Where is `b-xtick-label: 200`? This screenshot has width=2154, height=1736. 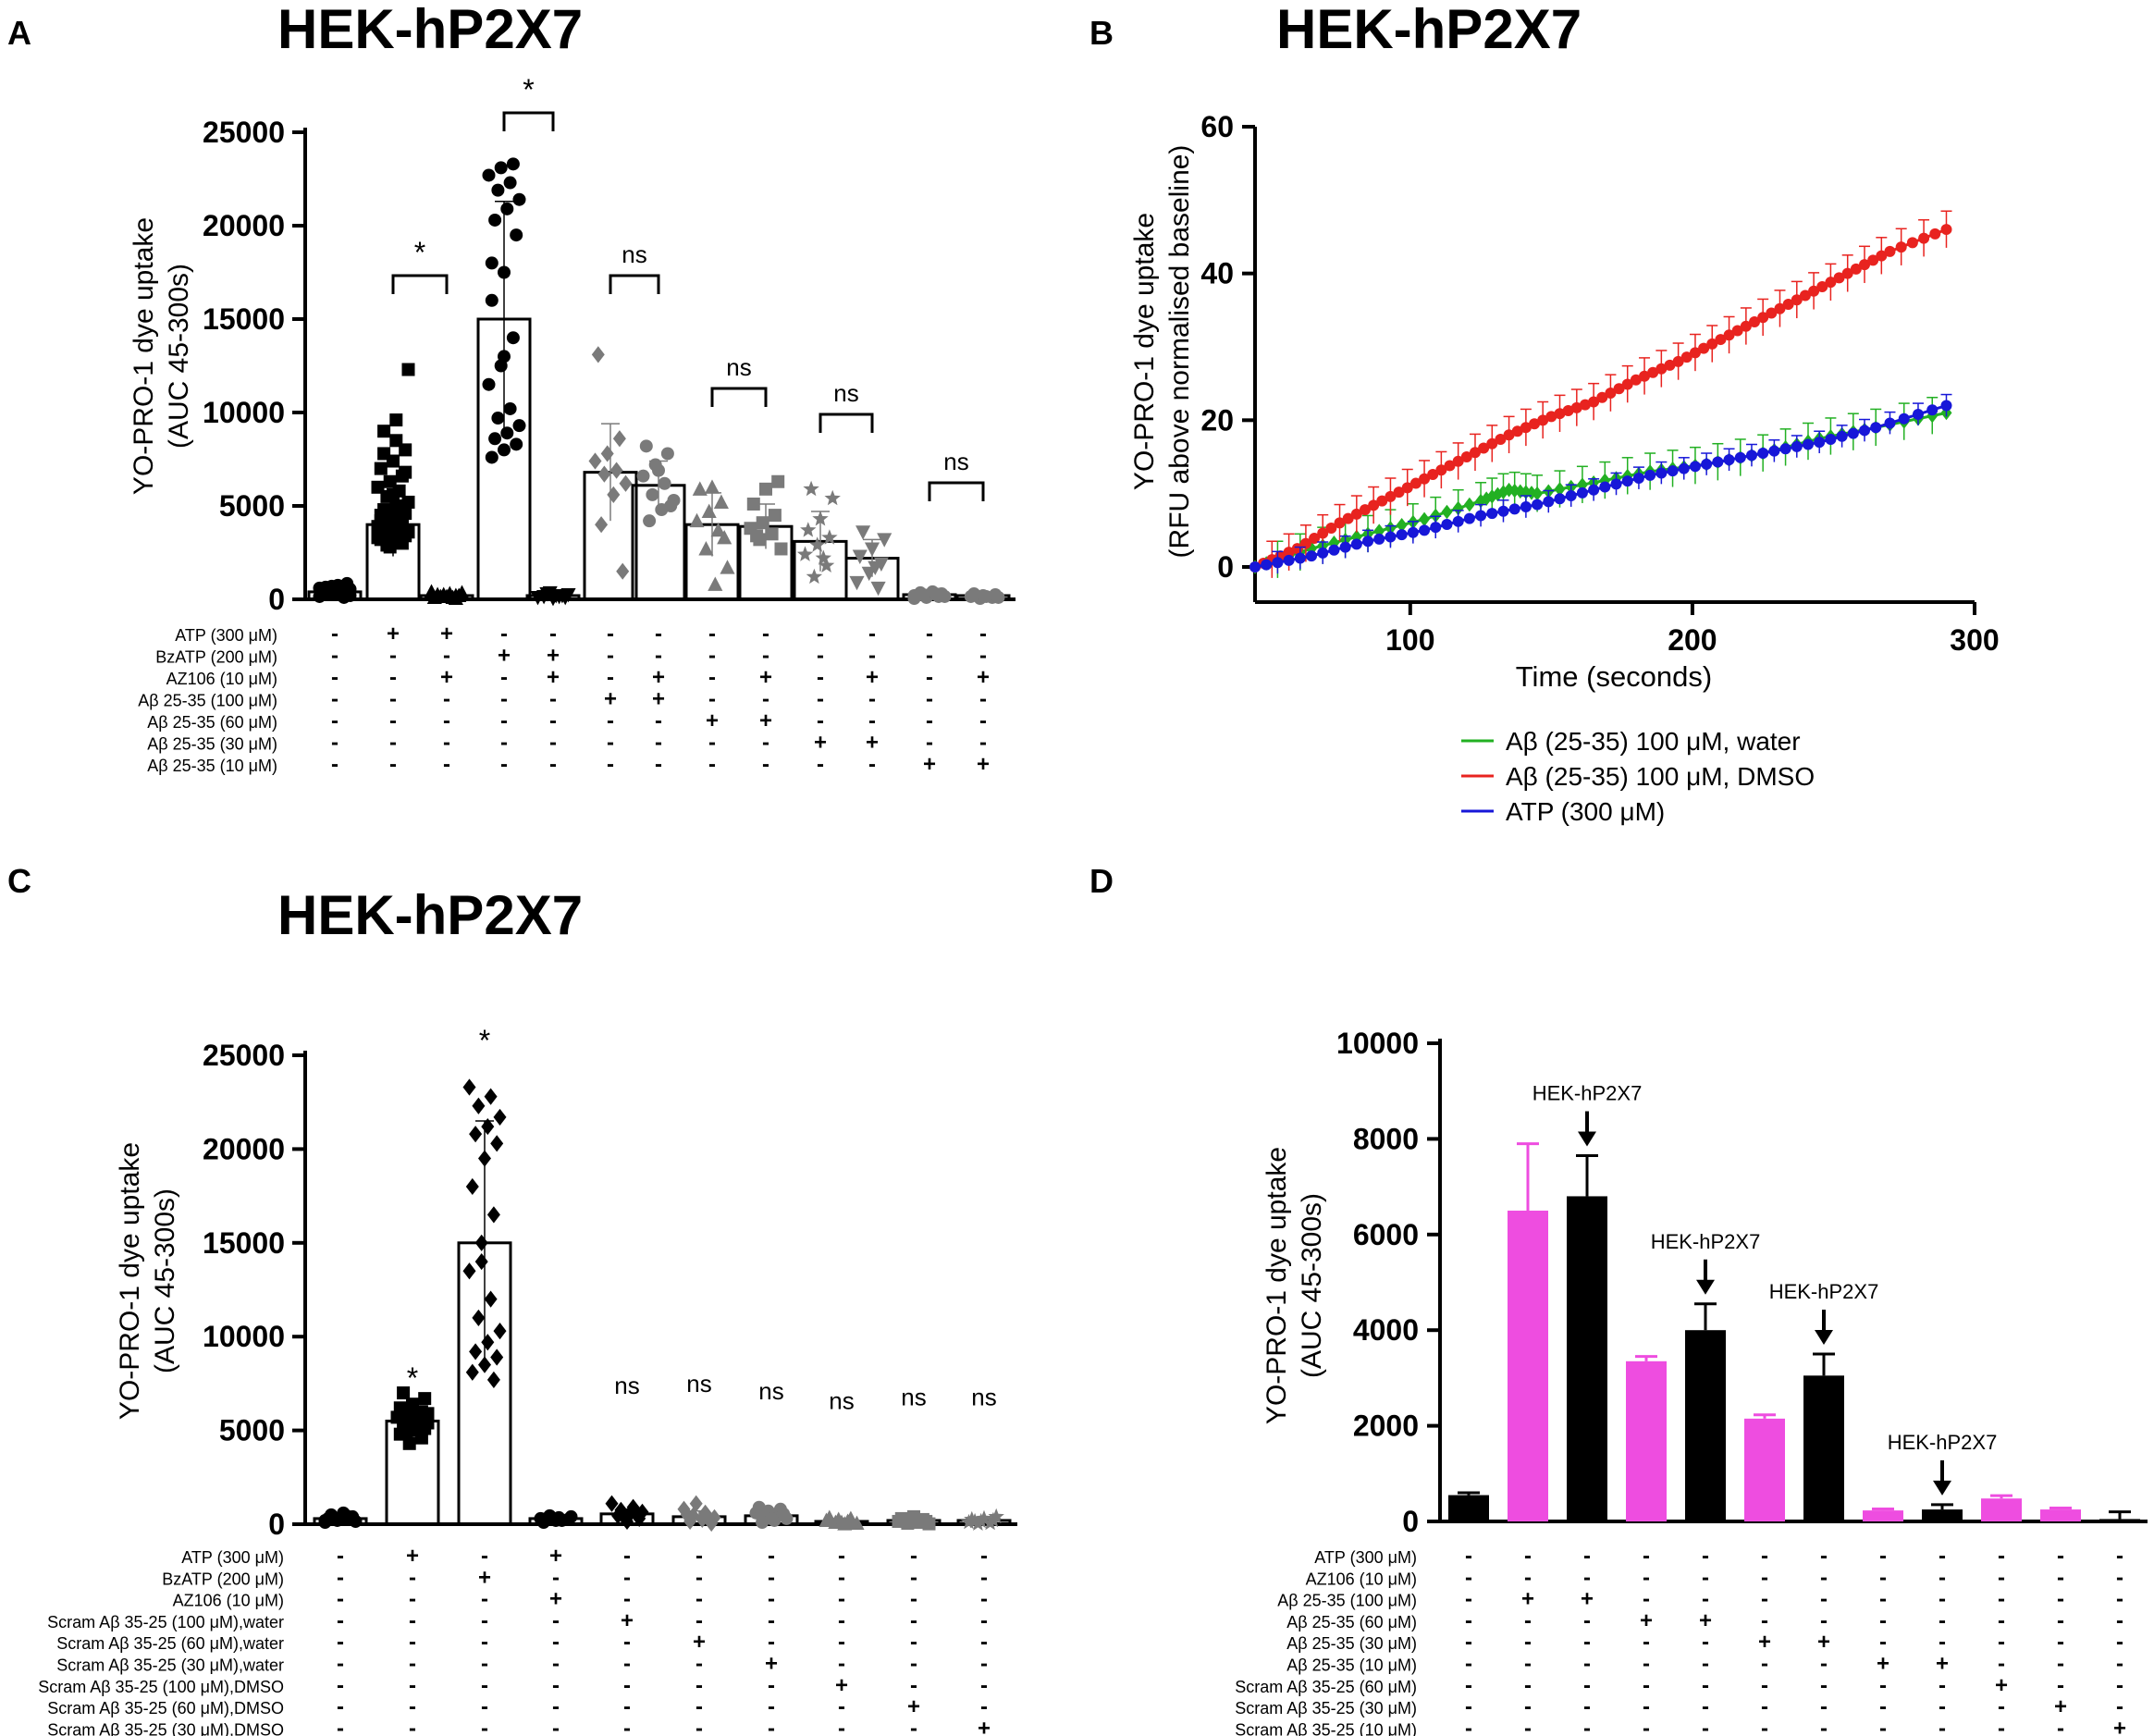
b-xtick-label: 200 is located at coordinates (1692, 640).